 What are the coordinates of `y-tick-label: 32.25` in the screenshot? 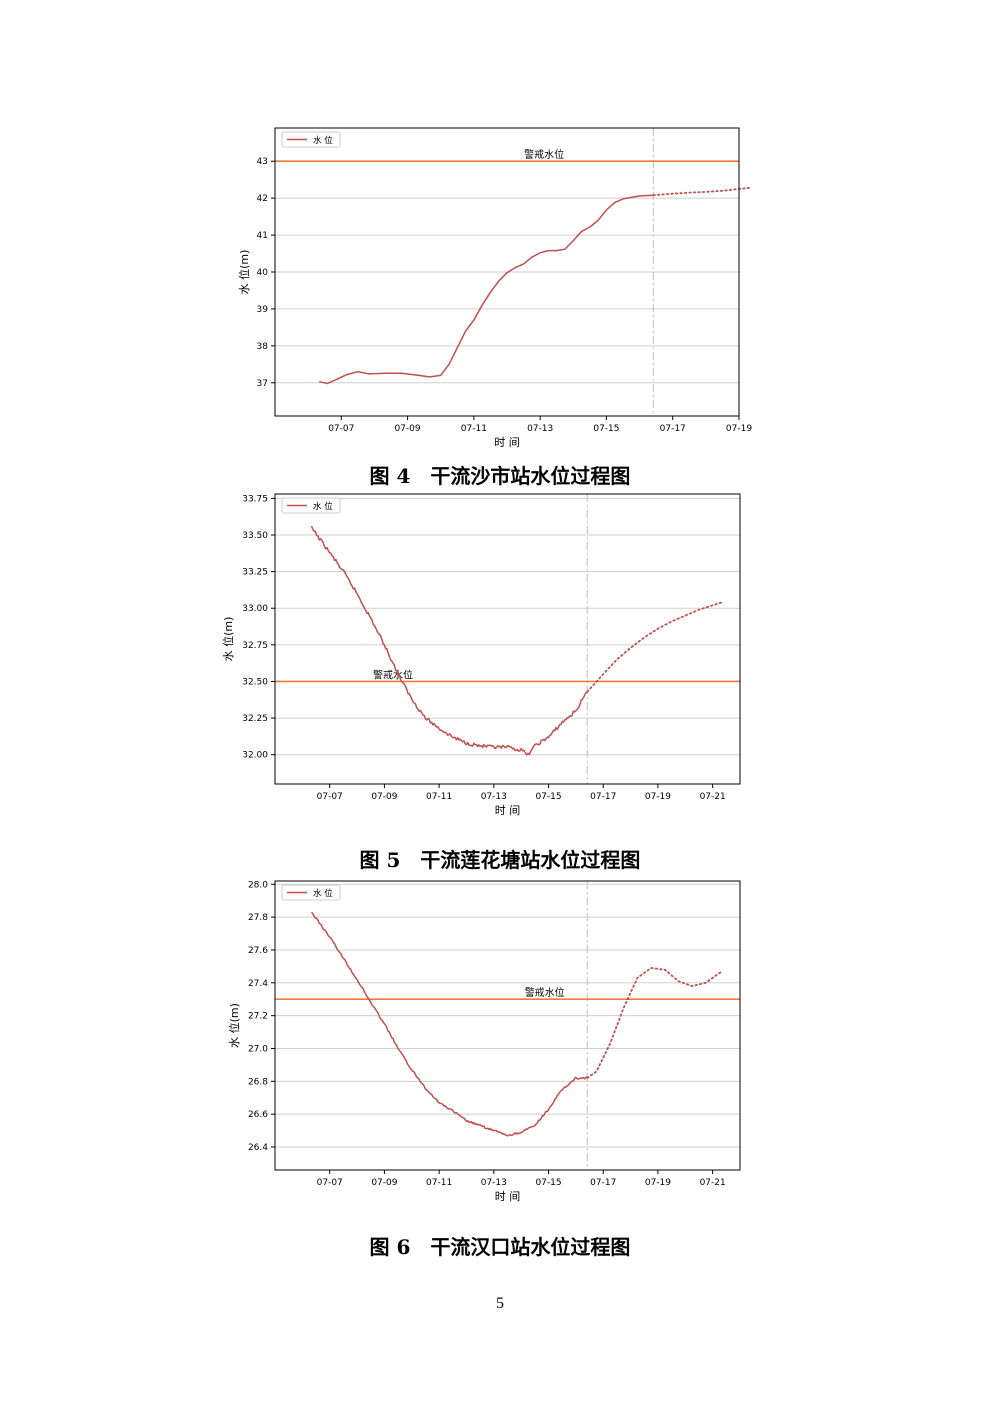 It's located at (255, 719).